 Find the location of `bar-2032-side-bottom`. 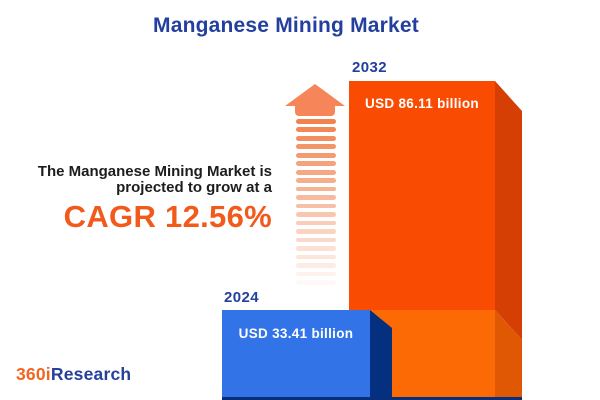

bar-2032-side-bottom is located at coordinates (508, 355).